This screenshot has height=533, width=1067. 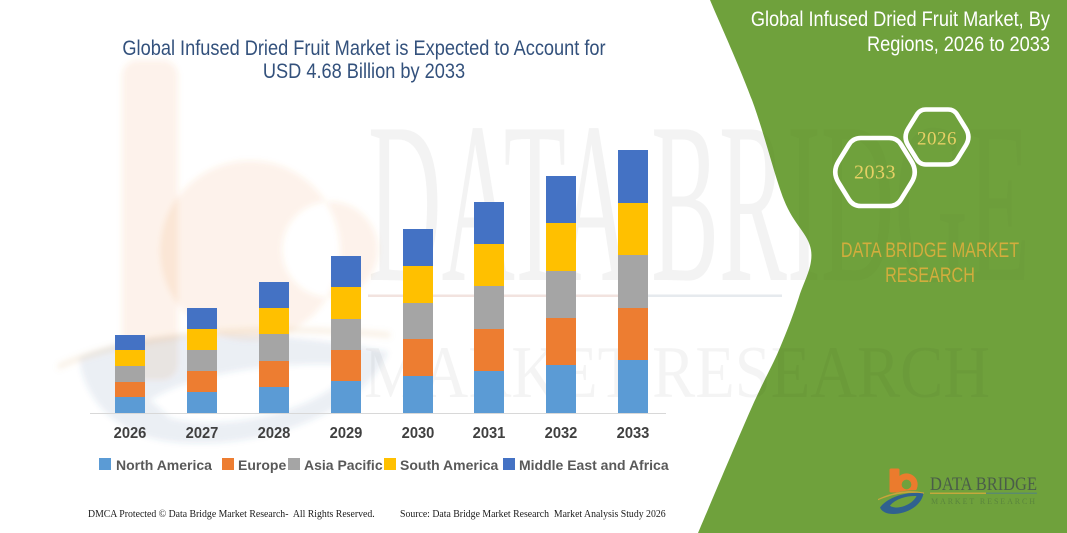 What do you see at coordinates (983, 501) in the screenshot?
I see `svg-text: MARKET RESEARCH` at bounding box center [983, 501].